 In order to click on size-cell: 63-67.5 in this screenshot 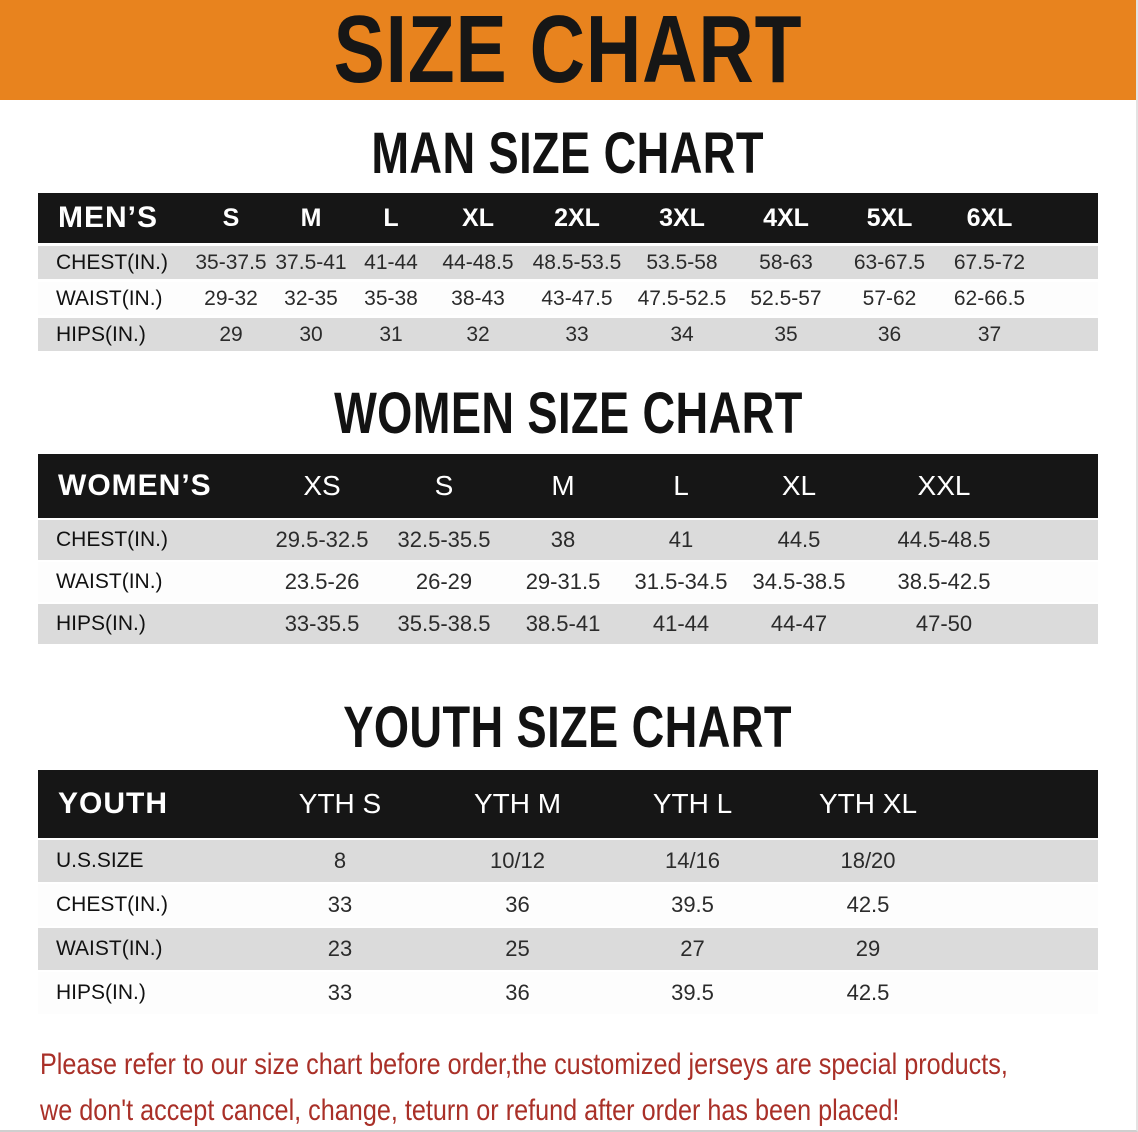, I will do `click(889, 262)`.